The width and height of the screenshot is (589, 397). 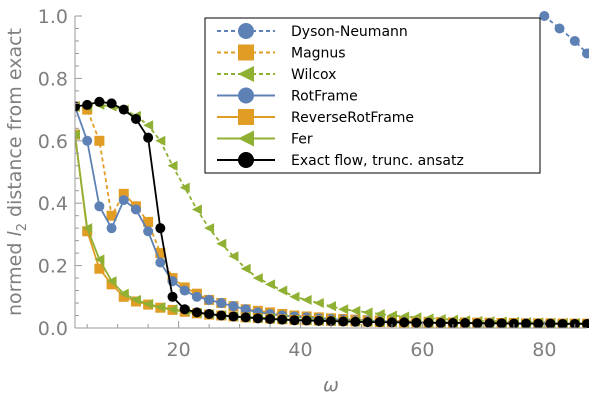 What do you see at coordinates (281, 53) in the screenshot?
I see `legend-item-magnus: Magnus` at bounding box center [281, 53].